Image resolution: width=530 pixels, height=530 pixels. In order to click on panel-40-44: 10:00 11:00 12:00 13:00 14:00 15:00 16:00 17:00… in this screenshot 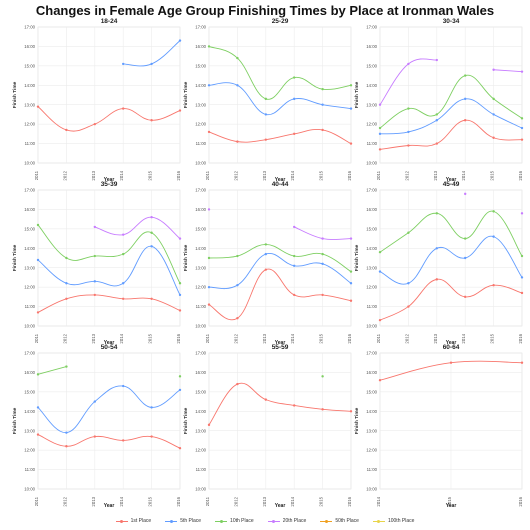, I will do `click(268, 263)`.